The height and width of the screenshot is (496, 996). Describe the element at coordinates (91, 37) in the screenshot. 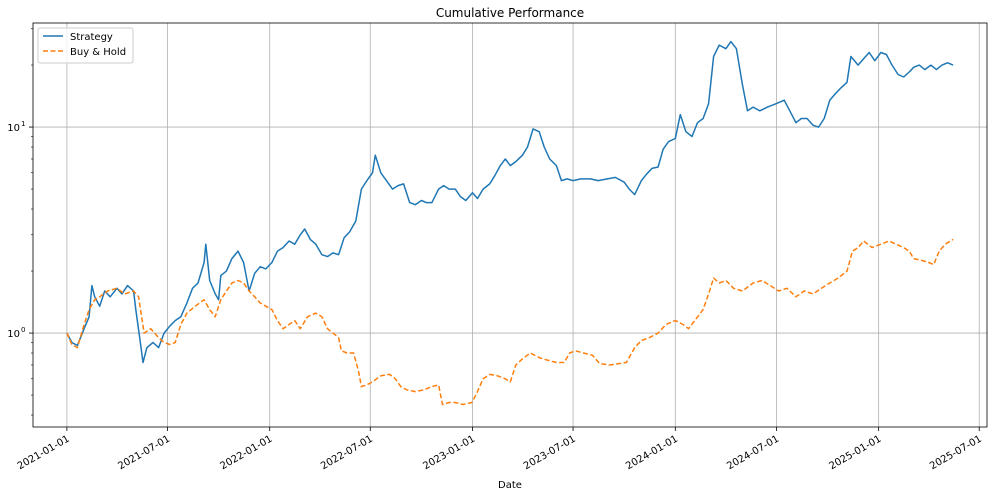

I see `legend-label-strategy: Strategy` at that location.